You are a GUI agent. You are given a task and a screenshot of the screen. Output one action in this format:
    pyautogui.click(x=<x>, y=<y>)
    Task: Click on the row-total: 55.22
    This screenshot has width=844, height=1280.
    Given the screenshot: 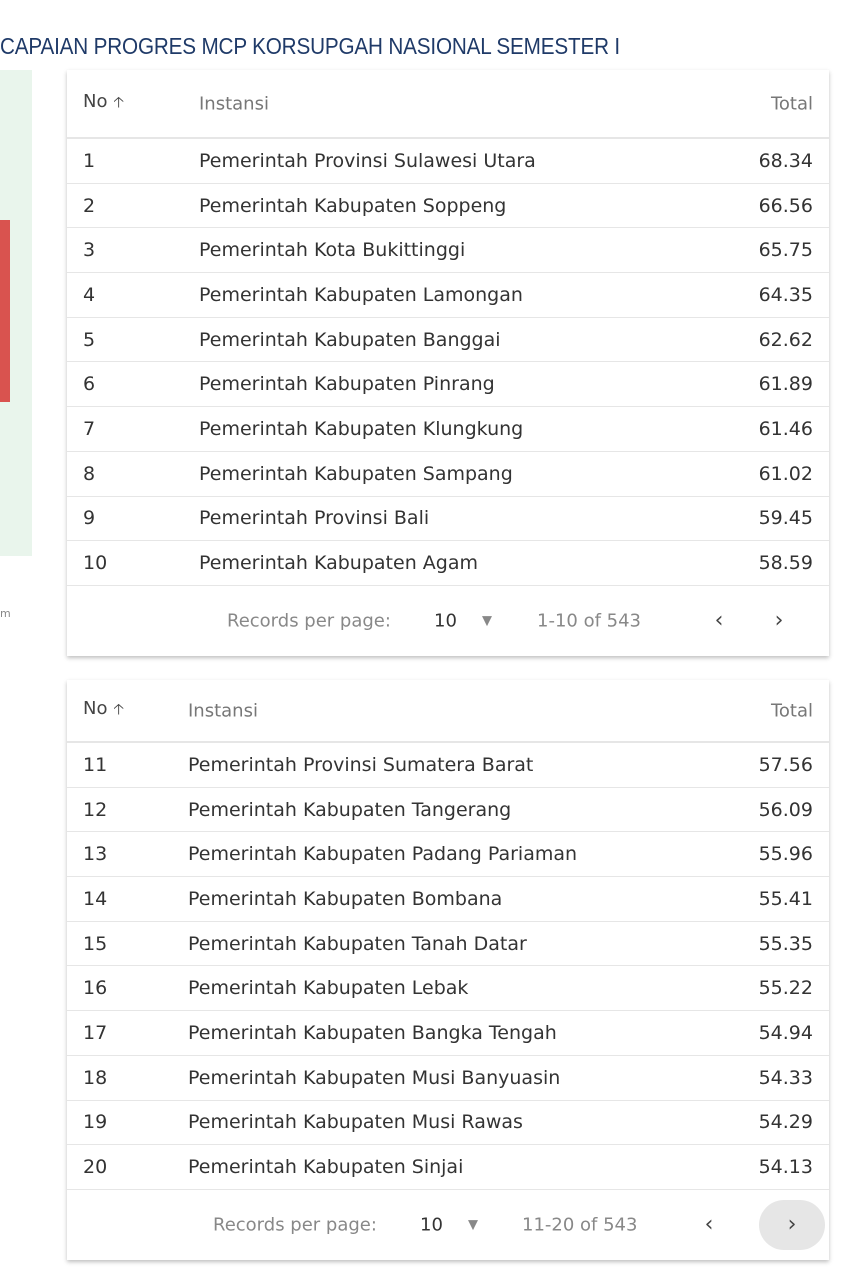 What is the action you would take?
    pyautogui.click(x=785, y=988)
    